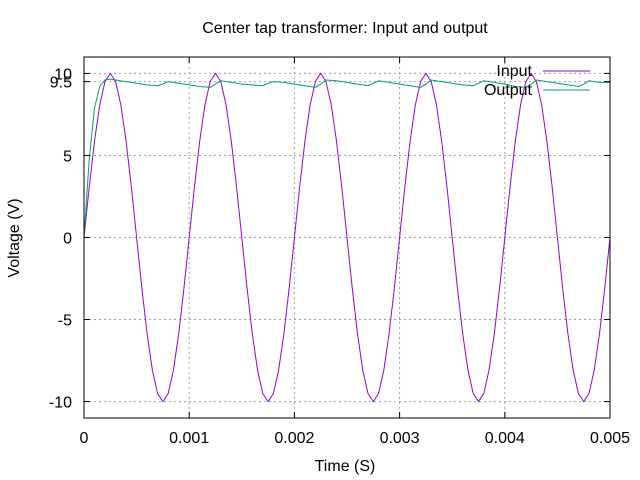 The image size is (640, 480). I want to click on y-tick-label: -5, so click(65, 321).